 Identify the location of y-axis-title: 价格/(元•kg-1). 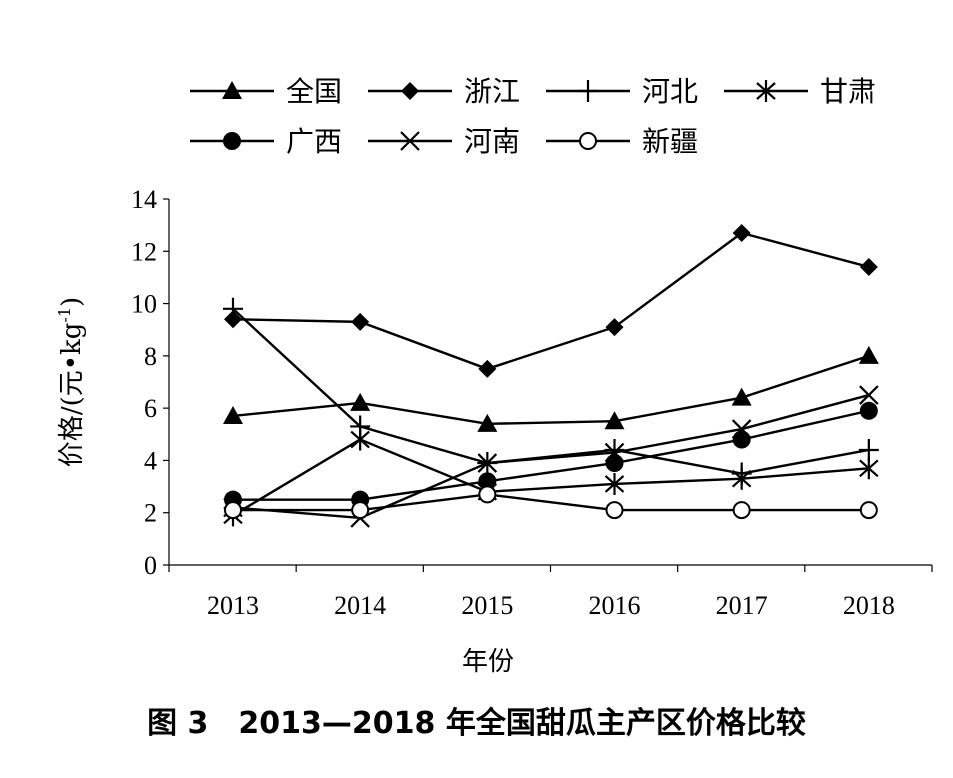
(71, 382).